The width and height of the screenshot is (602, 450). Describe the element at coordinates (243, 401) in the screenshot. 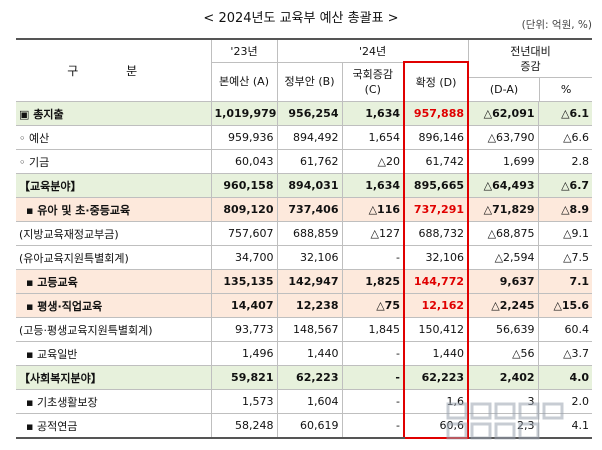

I see `cell-a: 1,573` at that location.